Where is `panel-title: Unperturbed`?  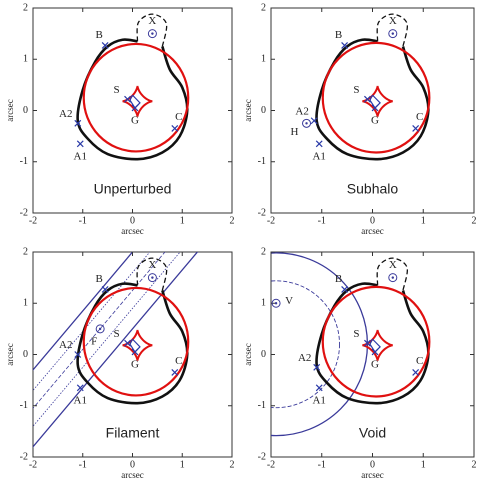
panel-title: Unperturbed is located at coordinates (133, 189).